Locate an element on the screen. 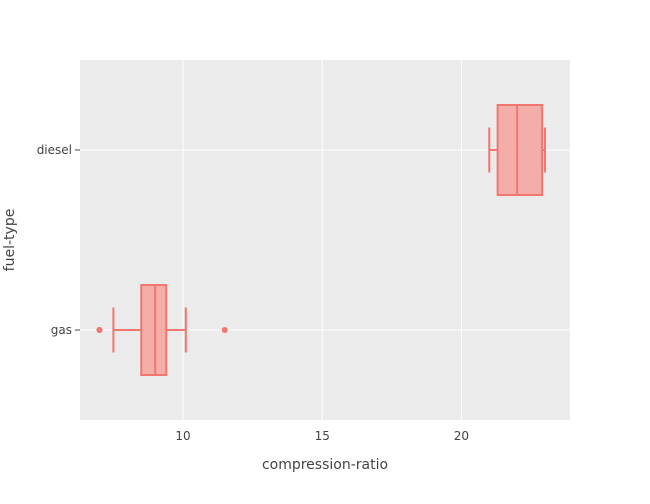 This screenshot has height=504, width=650. box-group-diesel is located at coordinates (517, 150).